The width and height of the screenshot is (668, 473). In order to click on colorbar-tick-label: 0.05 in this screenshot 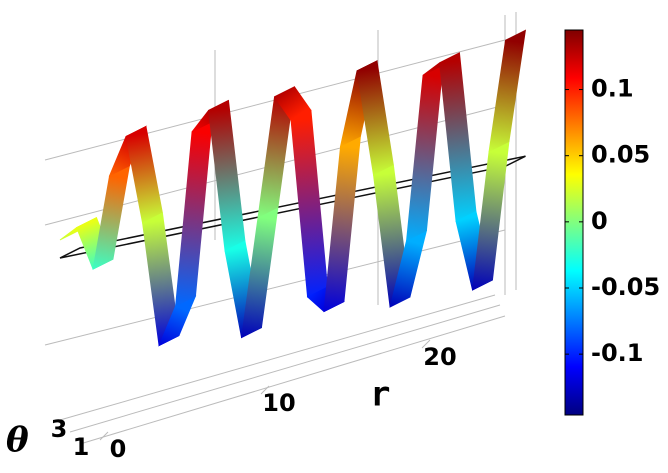, I will do `click(620, 155)`.